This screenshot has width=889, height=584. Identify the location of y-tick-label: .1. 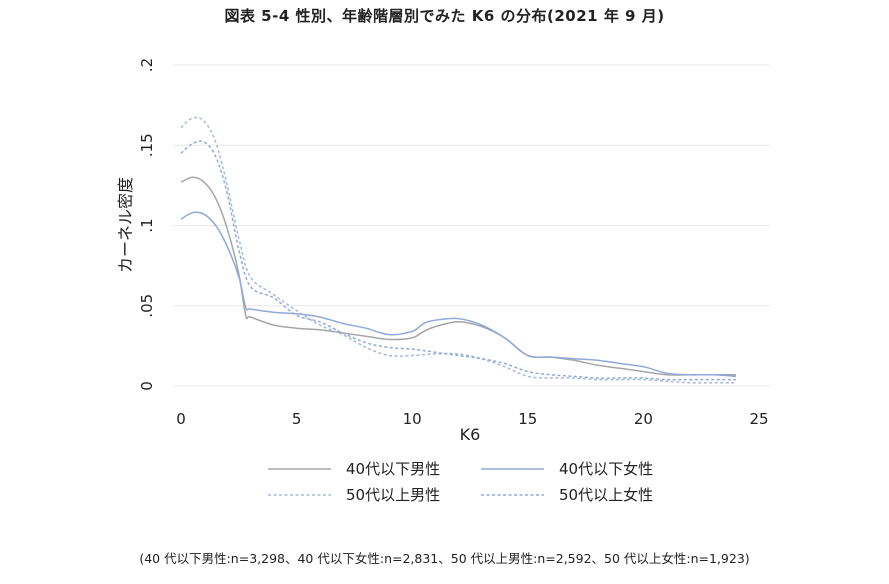
(147, 225).